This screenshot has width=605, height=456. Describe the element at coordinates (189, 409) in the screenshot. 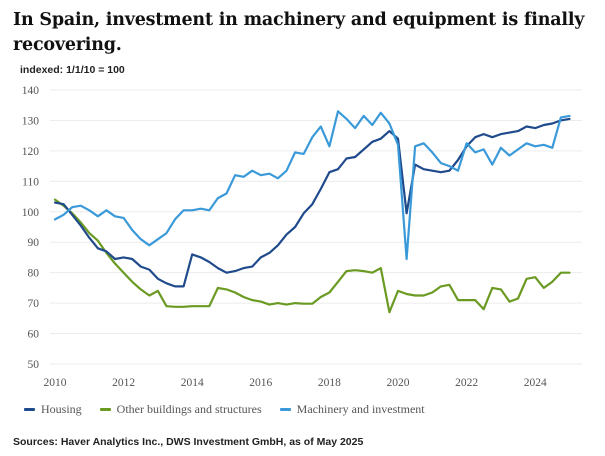

I see `legend-label-other-buildings: Other buildings and structures` at that location.